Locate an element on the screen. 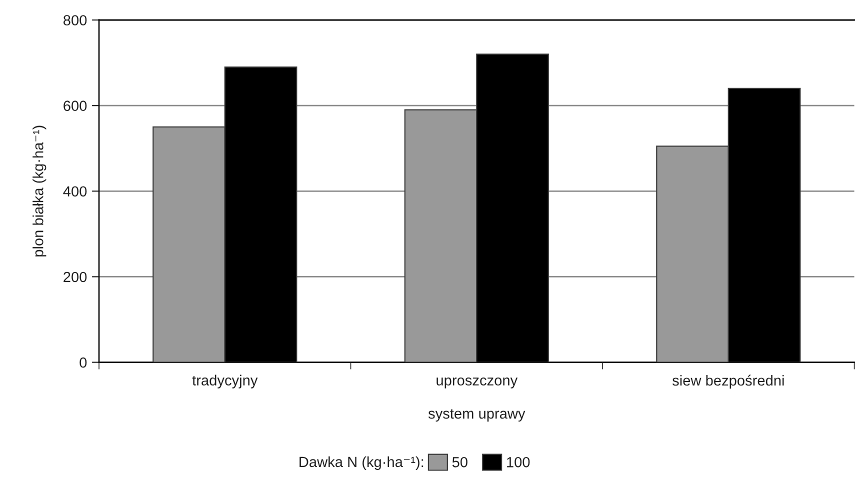 This screenshot has width=856, height=479. x-tick-label: tradycyjny is located at coordinates (225, 381).